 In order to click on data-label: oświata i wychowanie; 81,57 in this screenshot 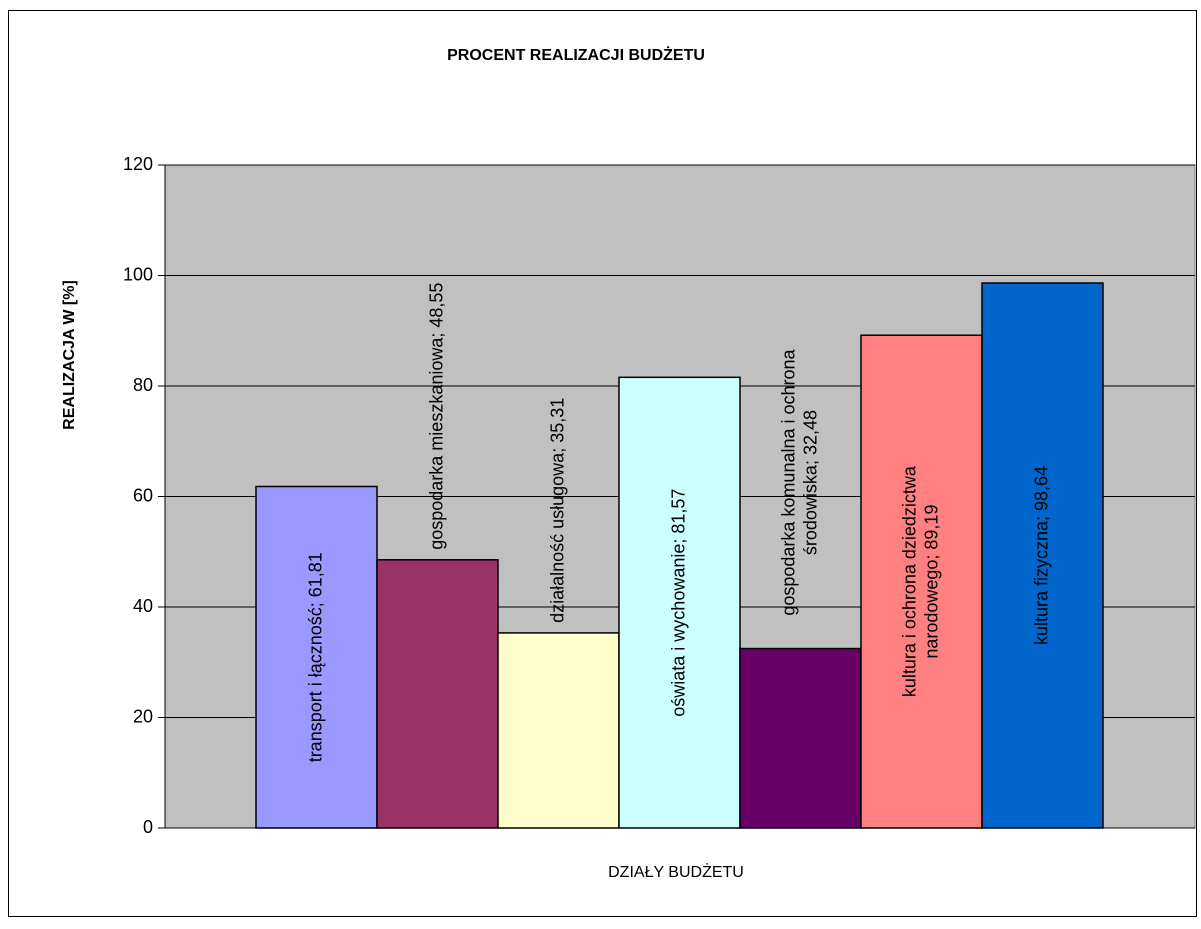, I will do `click(678, 603)`.